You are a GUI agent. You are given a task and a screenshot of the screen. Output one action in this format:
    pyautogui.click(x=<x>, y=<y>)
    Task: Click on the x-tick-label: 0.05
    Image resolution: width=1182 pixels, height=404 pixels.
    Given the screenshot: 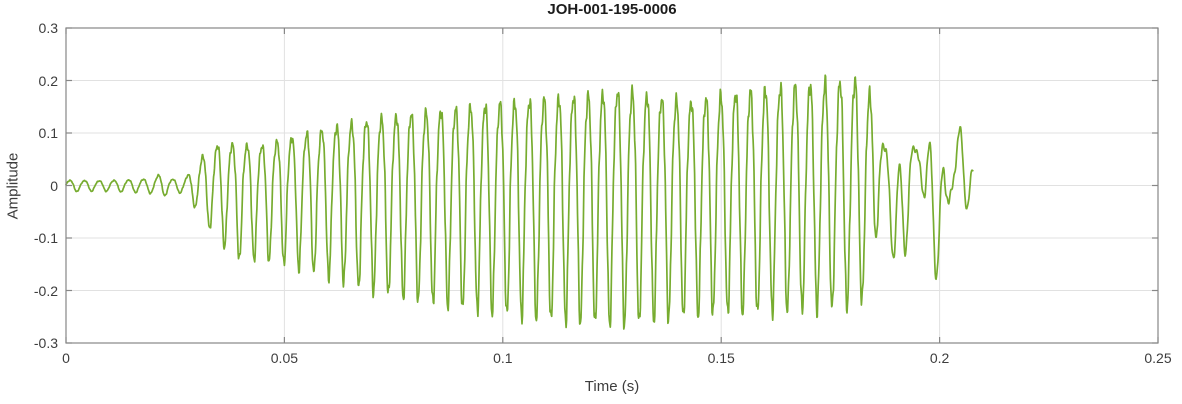 What is the action you would take?
    pyautogui.click(x=284, y=358)
    